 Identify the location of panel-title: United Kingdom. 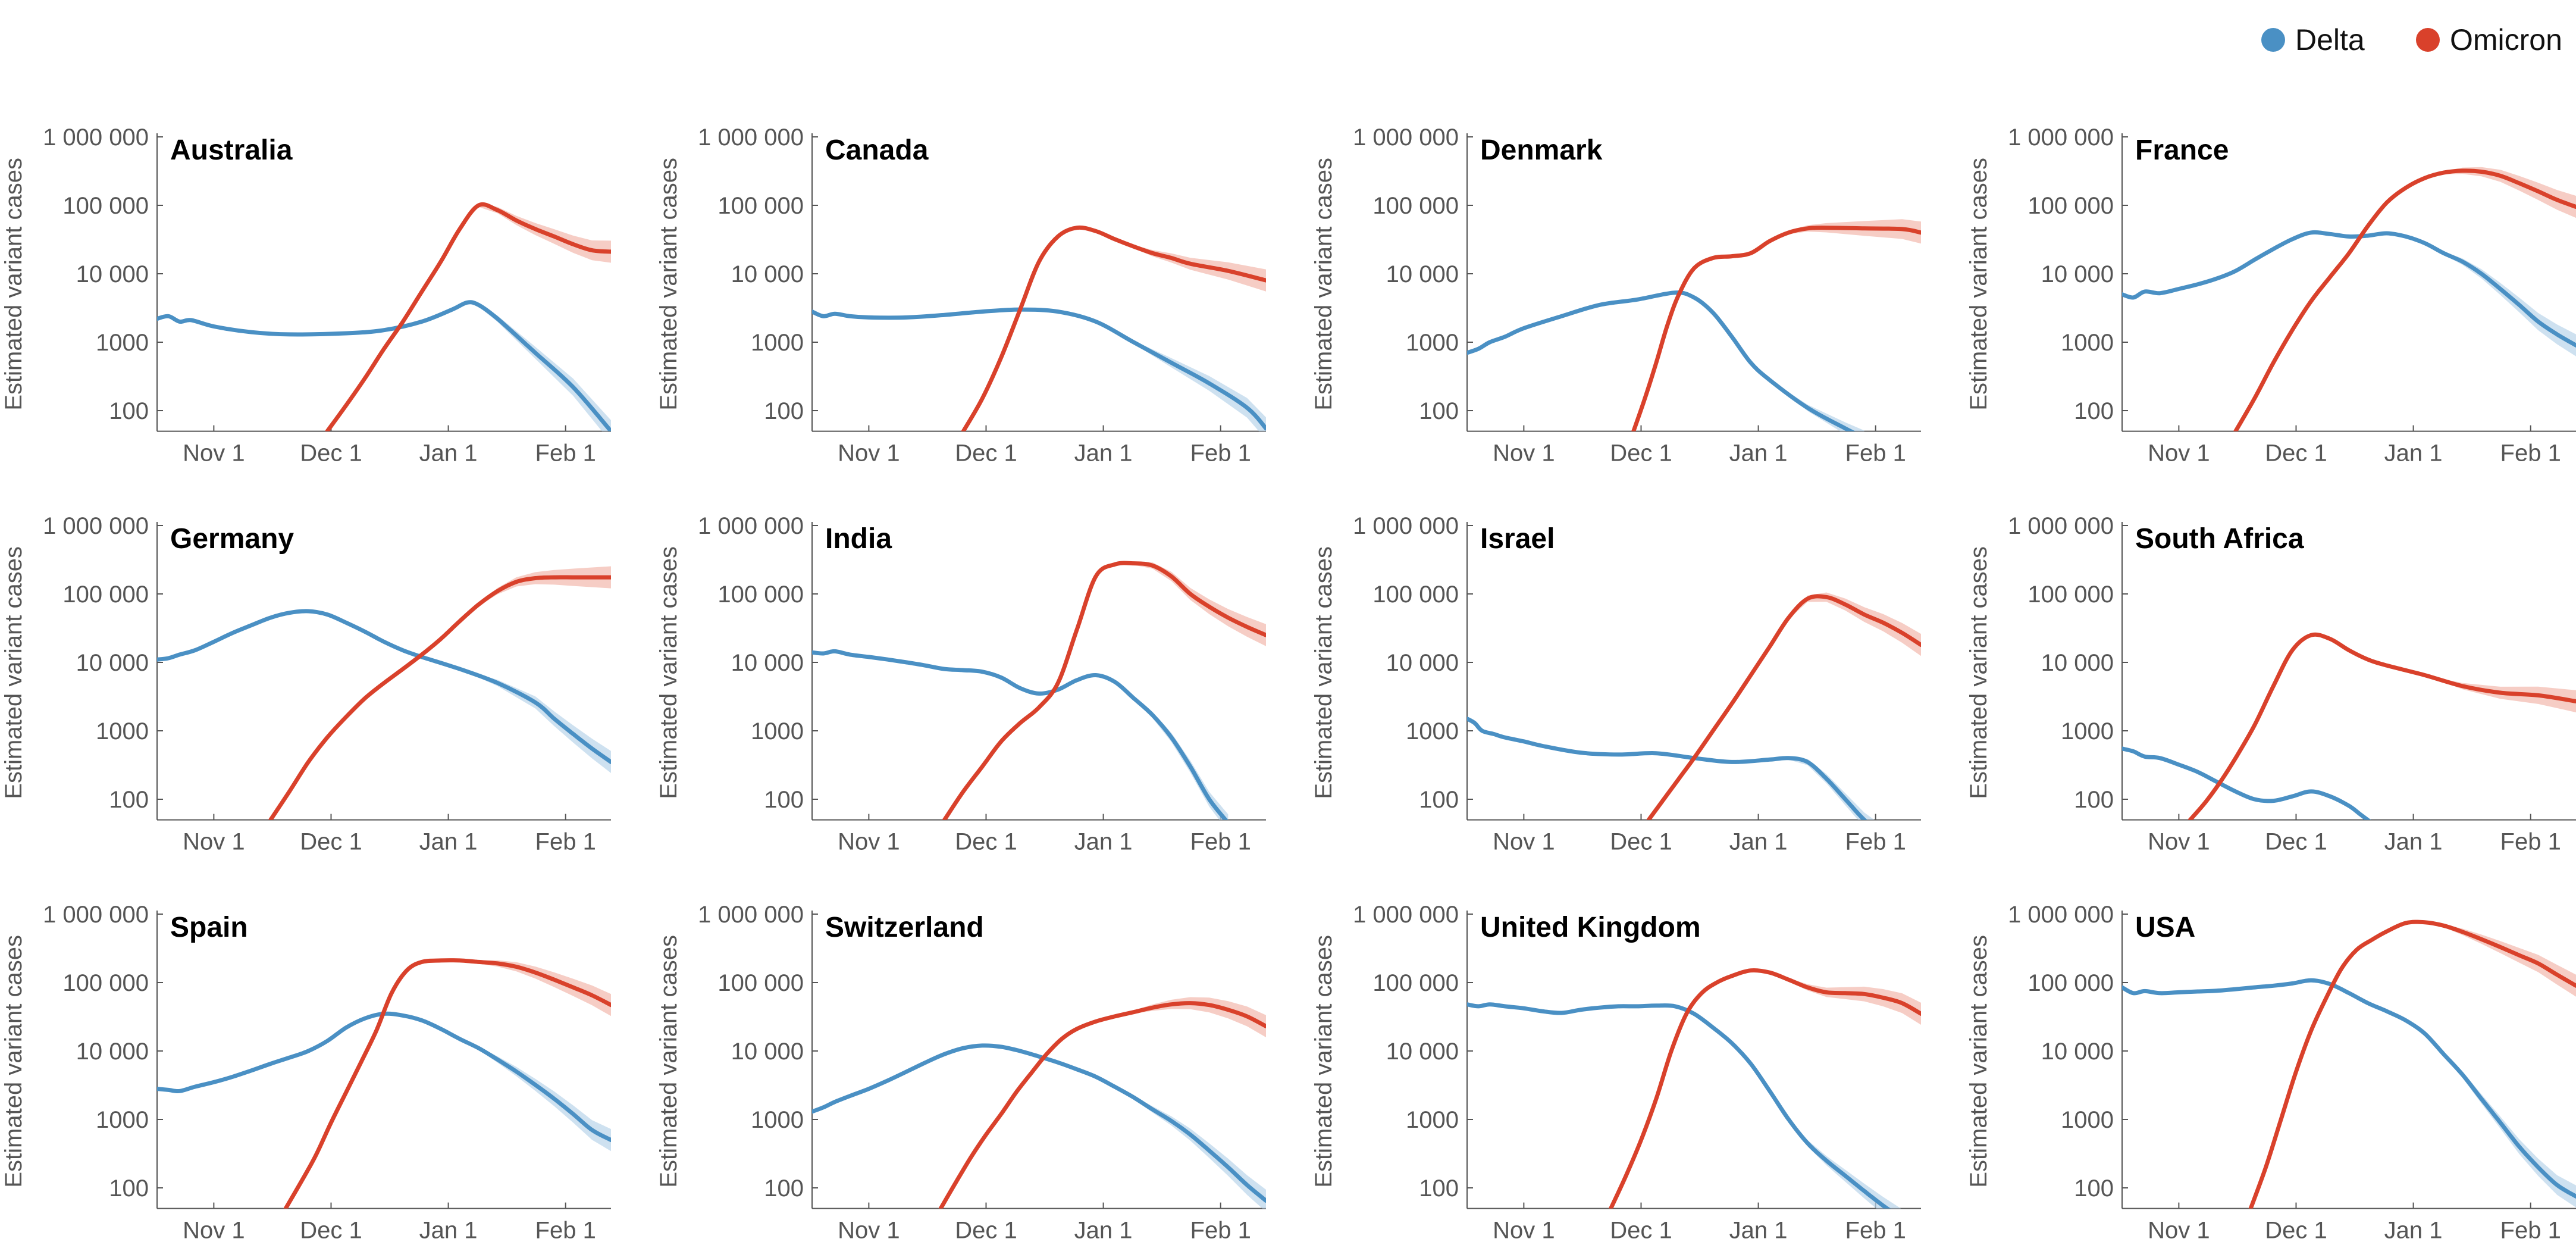
(1591, 928).